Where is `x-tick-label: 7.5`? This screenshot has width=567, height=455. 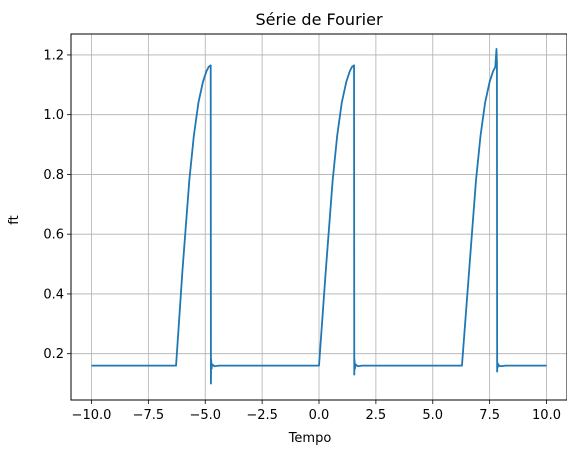 x-tick-label: 7.5 is located at coordinates (489, 415).